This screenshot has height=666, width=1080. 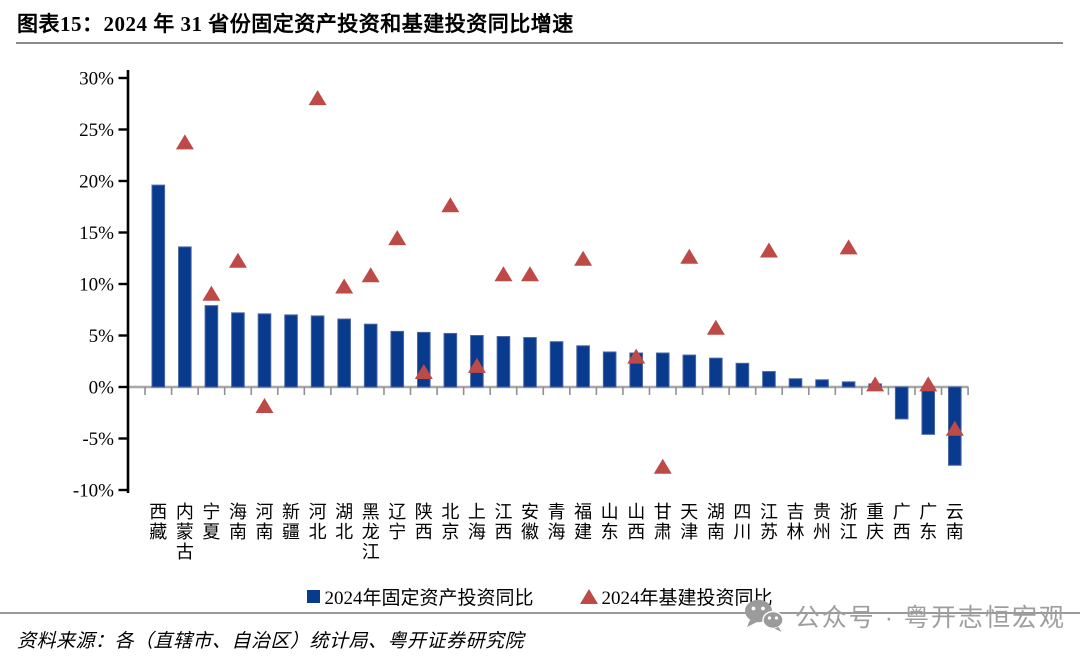 What do you see at coordinates (318, 522) in the screenshot?
I see `x-axis-label: 河北` at bounding box center [318, 522].